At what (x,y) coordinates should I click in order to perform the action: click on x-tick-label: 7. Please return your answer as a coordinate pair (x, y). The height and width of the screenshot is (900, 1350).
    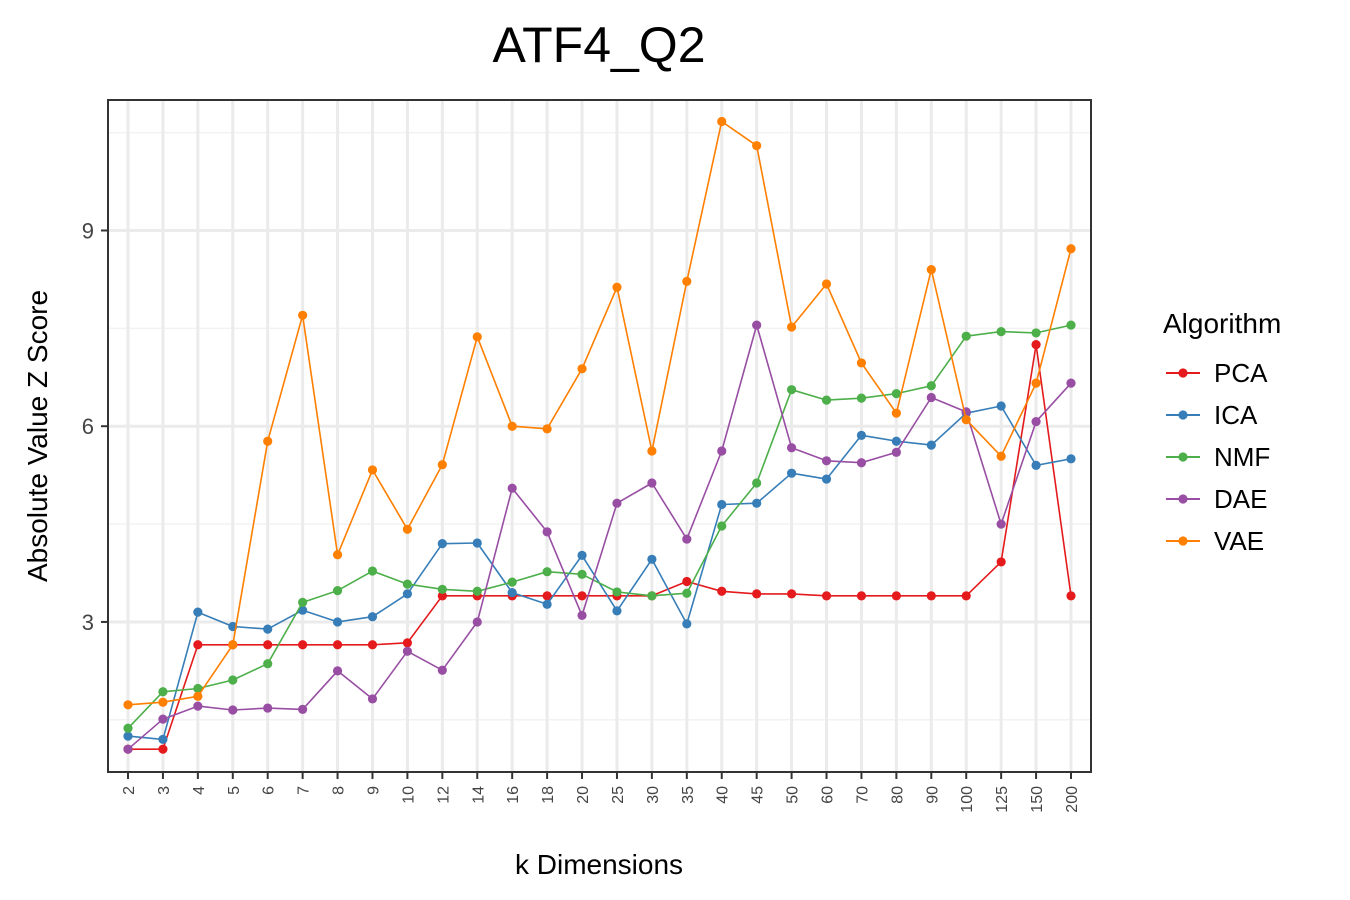
    Looking at the image, I should click on (304, 790).